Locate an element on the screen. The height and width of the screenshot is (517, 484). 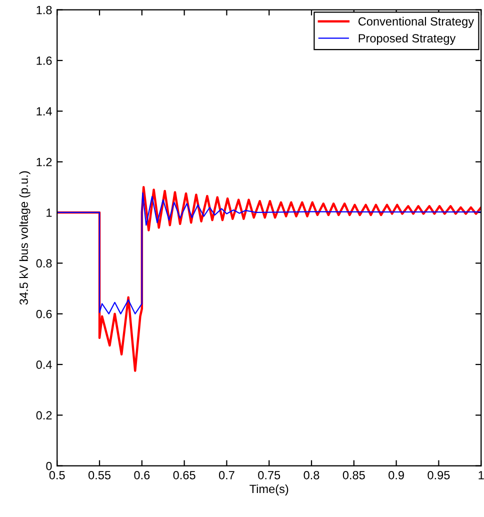
y-tick-label: 0.4 is located at coordinates (44, 364).